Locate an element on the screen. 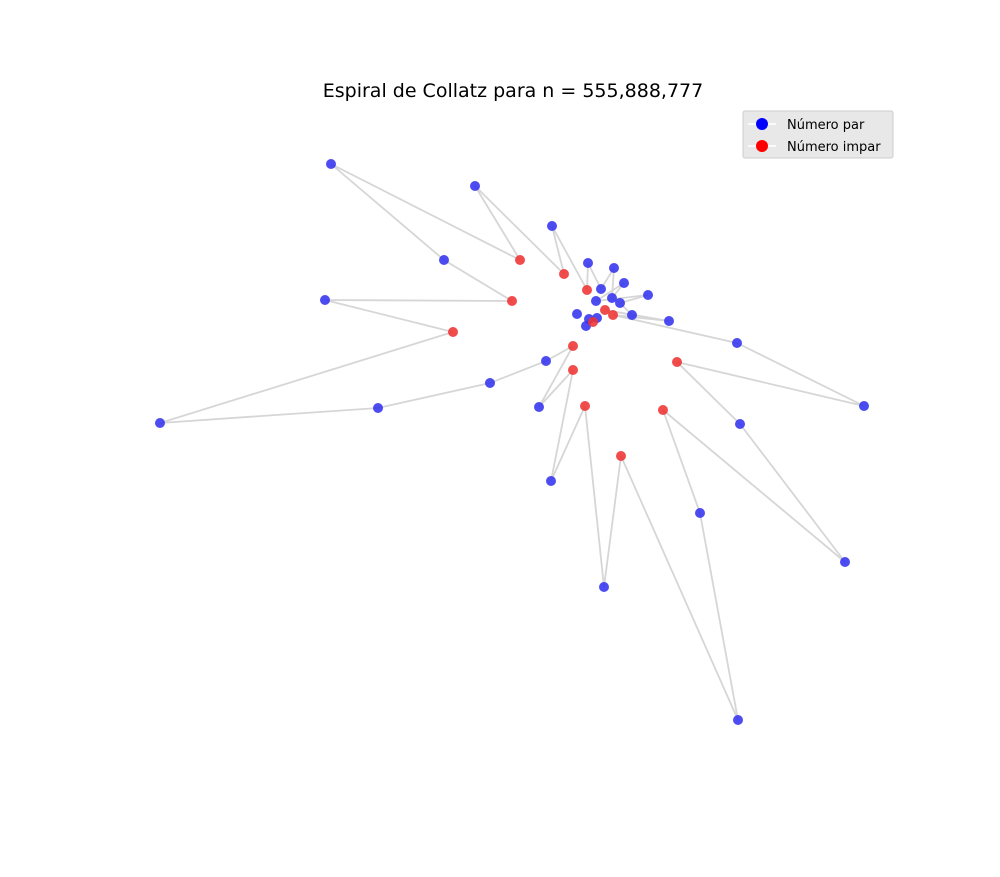 Image resolution: width=1000 pixels, height=877 pixels. legend-label-even: Número par is located at coordinates (826, 125).